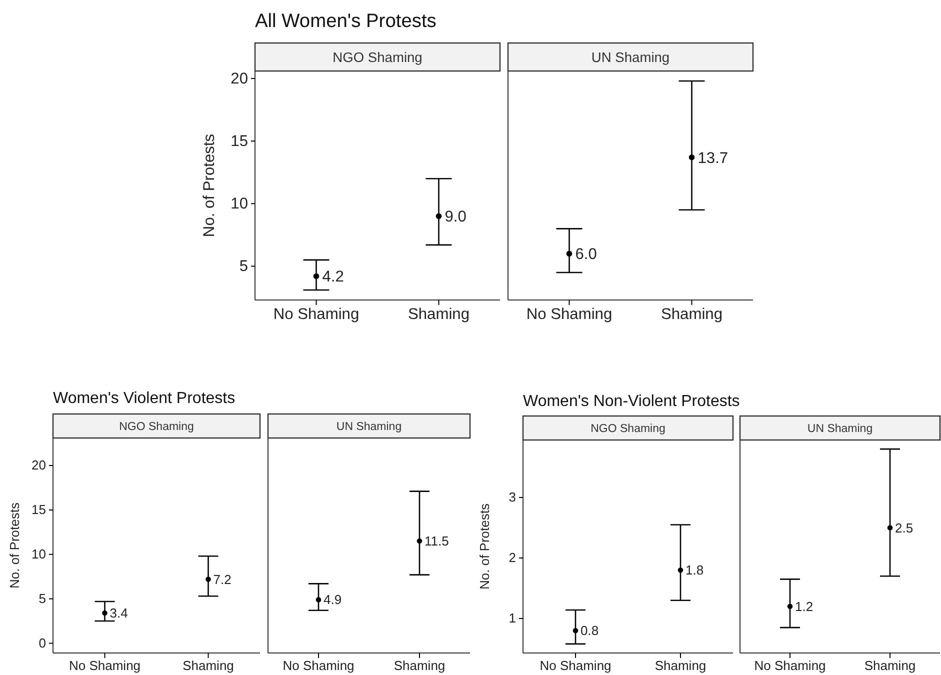  What do you see at coordinates (222, 579) in the screenshot?
I see `data-label: 7.2` at bounding box center [222, 579].